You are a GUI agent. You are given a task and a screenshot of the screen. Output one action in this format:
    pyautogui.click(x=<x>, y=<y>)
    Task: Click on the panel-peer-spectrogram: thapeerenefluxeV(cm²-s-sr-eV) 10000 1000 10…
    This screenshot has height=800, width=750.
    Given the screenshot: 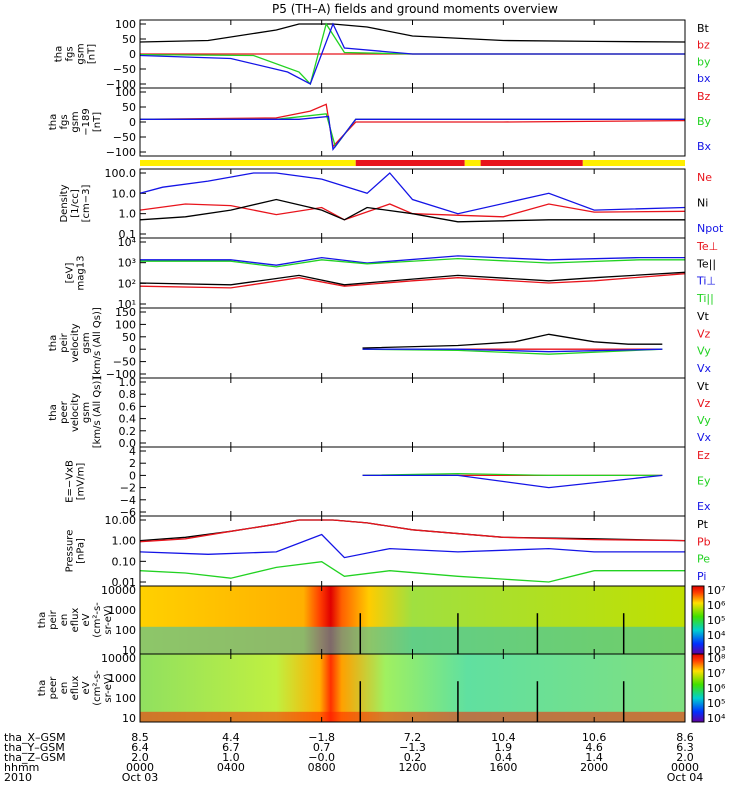 What is the action you would take?
    pyautogui.click(x=381, y=688)
    